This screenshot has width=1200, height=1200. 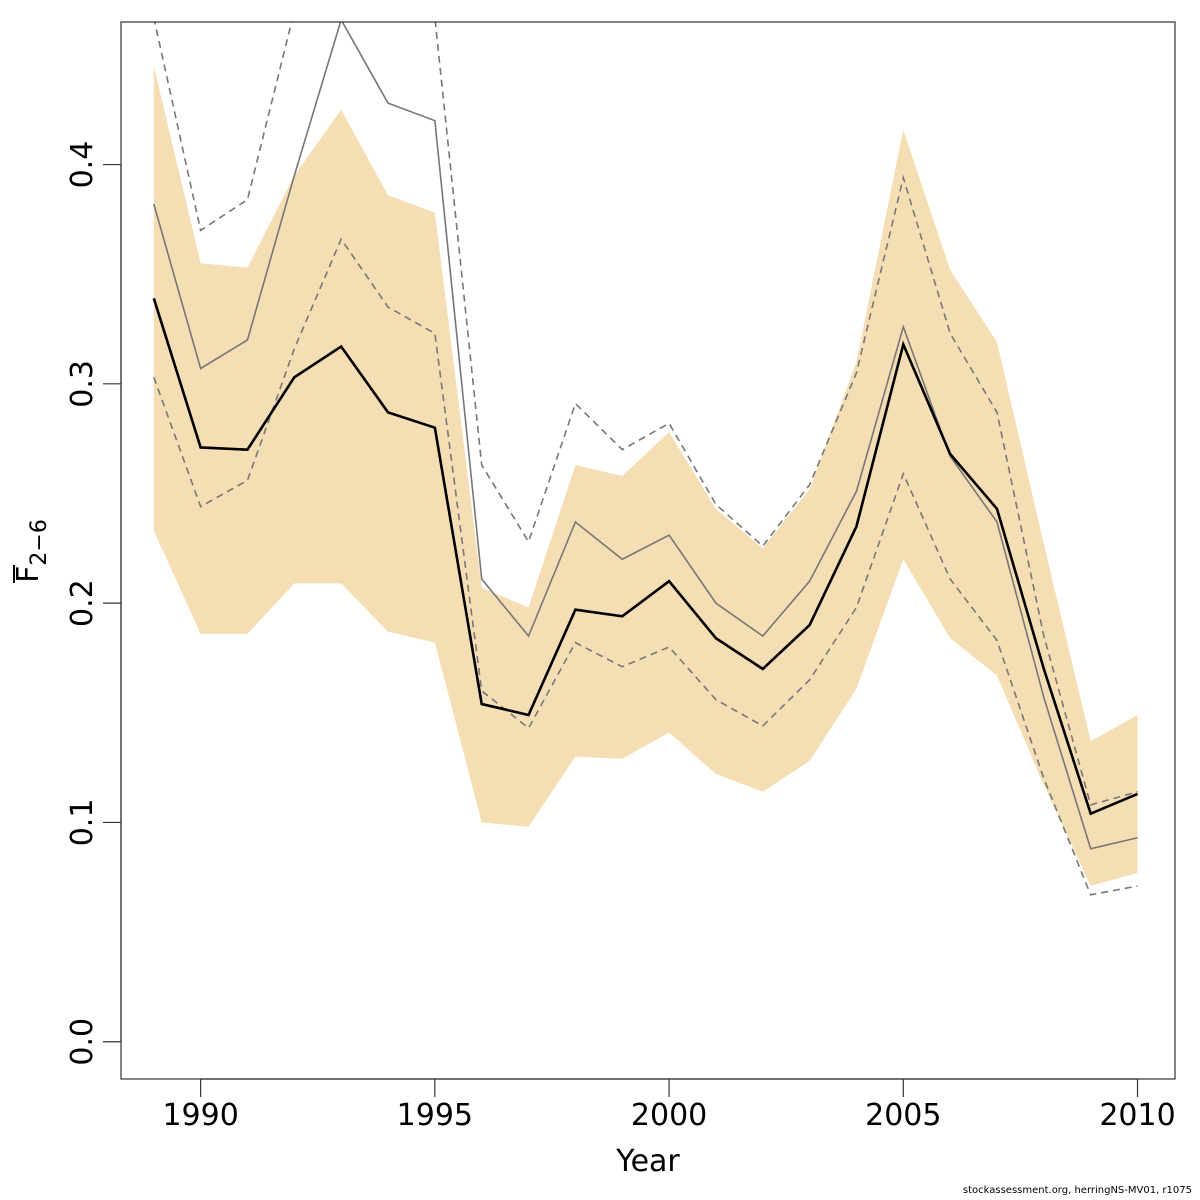 What do you see at coordinates (435, 1115) in the screenshot?
I see `x-tick-label-1995: 1995` at bounding box center [435, 1115].